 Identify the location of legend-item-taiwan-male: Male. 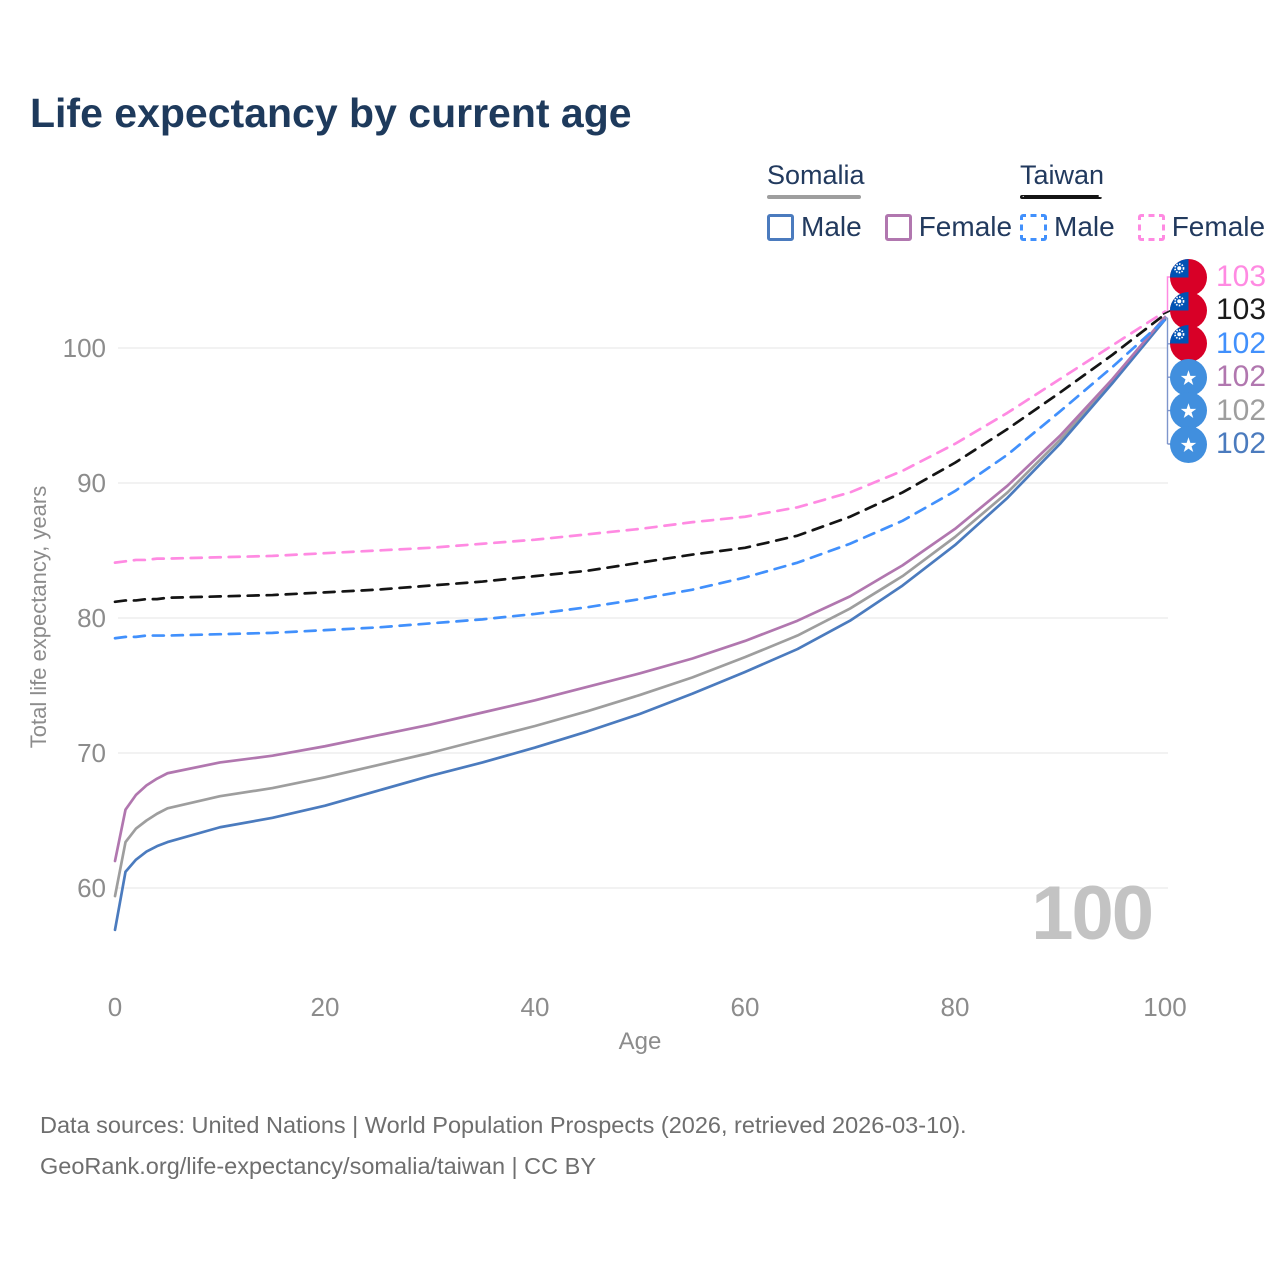
(1067, 227).